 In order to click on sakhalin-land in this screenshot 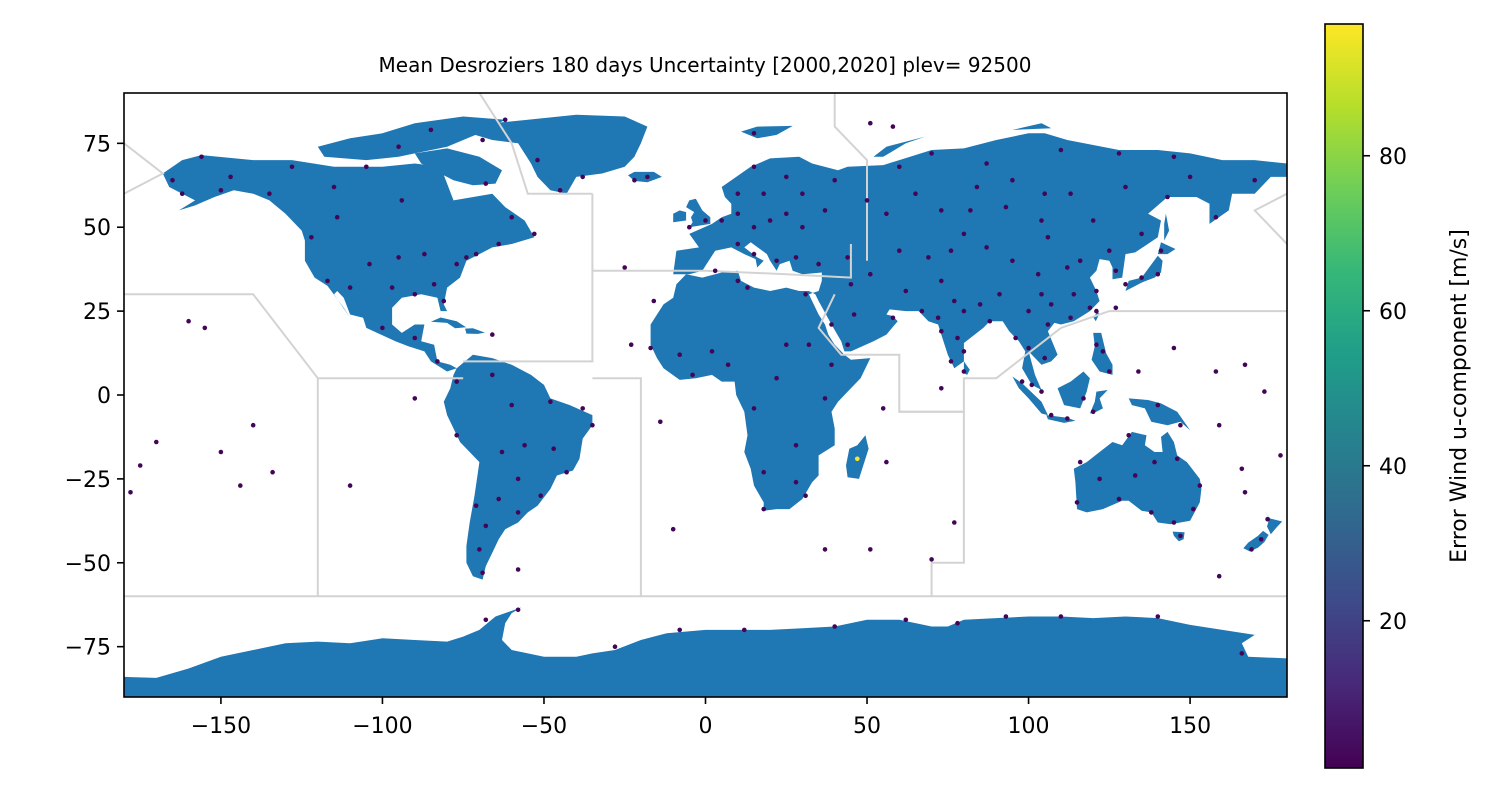, I will do `click(1167, 227)`.